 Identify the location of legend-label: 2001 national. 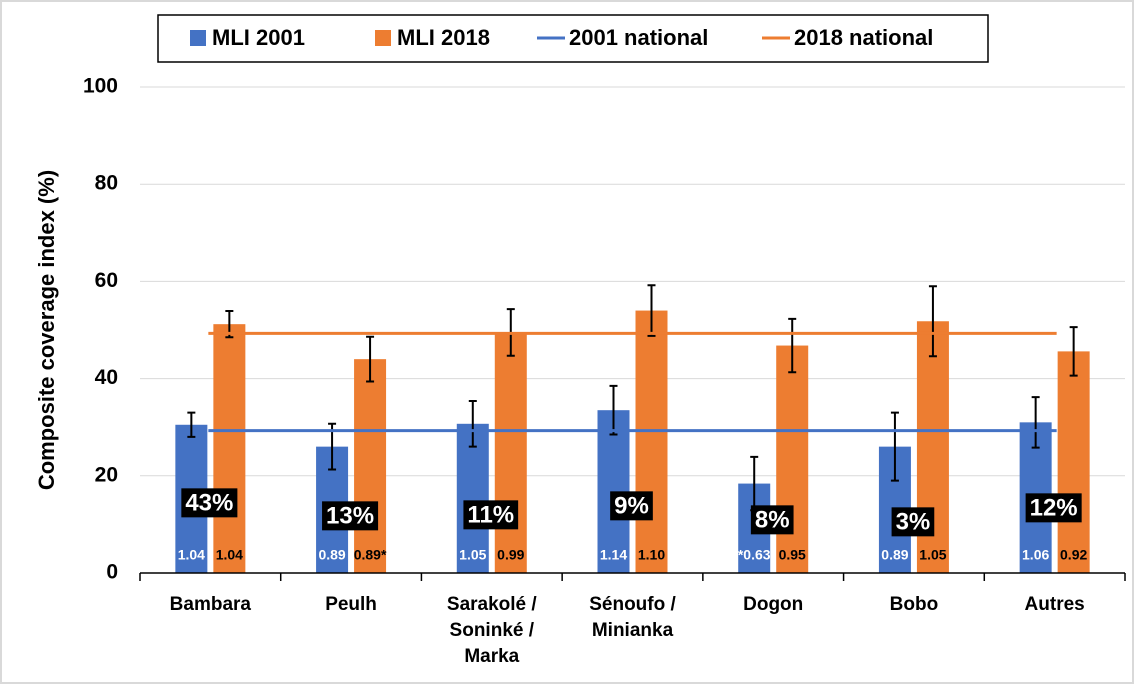
(638, 37).